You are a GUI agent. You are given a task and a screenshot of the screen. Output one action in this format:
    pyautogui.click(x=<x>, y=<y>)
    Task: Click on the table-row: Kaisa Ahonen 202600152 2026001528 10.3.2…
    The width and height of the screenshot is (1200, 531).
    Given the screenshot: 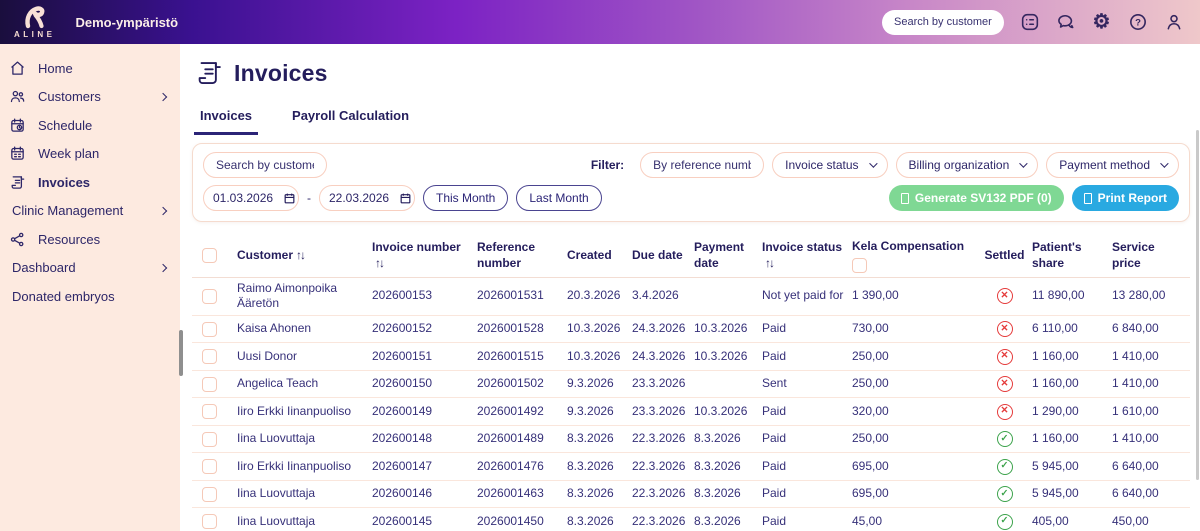 What is the action you would take?
    pyautogui.click(x=691, y=330)
    